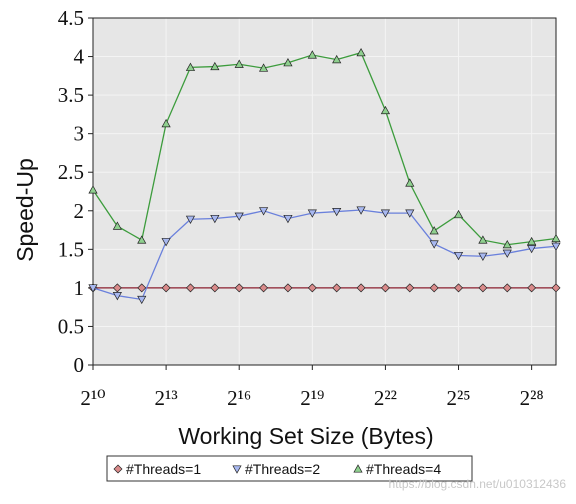 Image resolution: width=576 pixels, height=504 pixels. Describe the element at coordinates (458, 398) in the screenshot. I see `x-tick-label: 2²⁵` at that location.